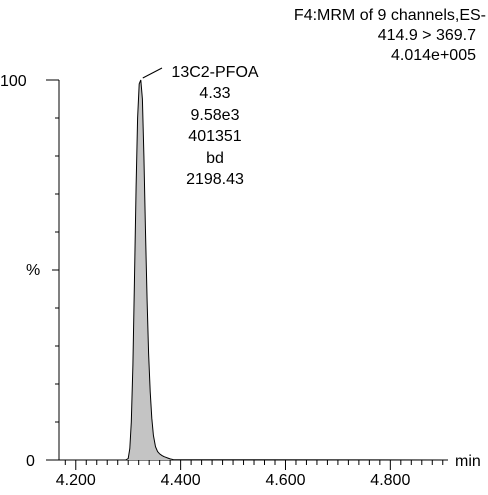 This screenshot has height=495, width=488. Describe the element at coordinates (214, 72) in the screenshot. I see `peak-label-name: 13C2-PFOA` at that location.